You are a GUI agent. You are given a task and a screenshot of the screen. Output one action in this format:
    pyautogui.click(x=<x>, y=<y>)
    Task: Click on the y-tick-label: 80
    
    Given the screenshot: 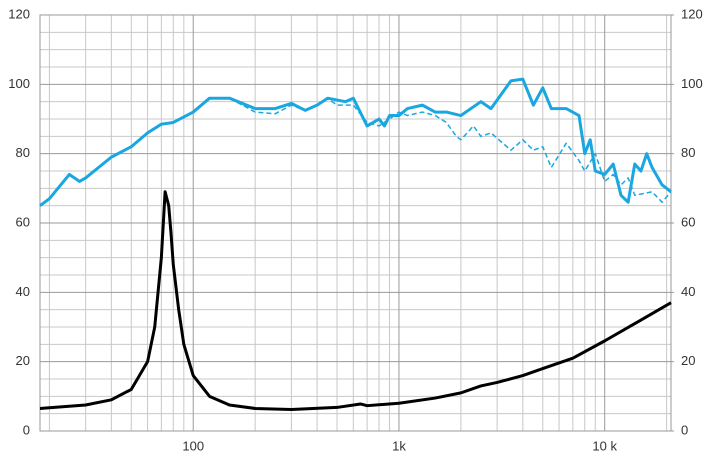 What is the action you would take?
    pyautogui.click(x=23, y=152)
    